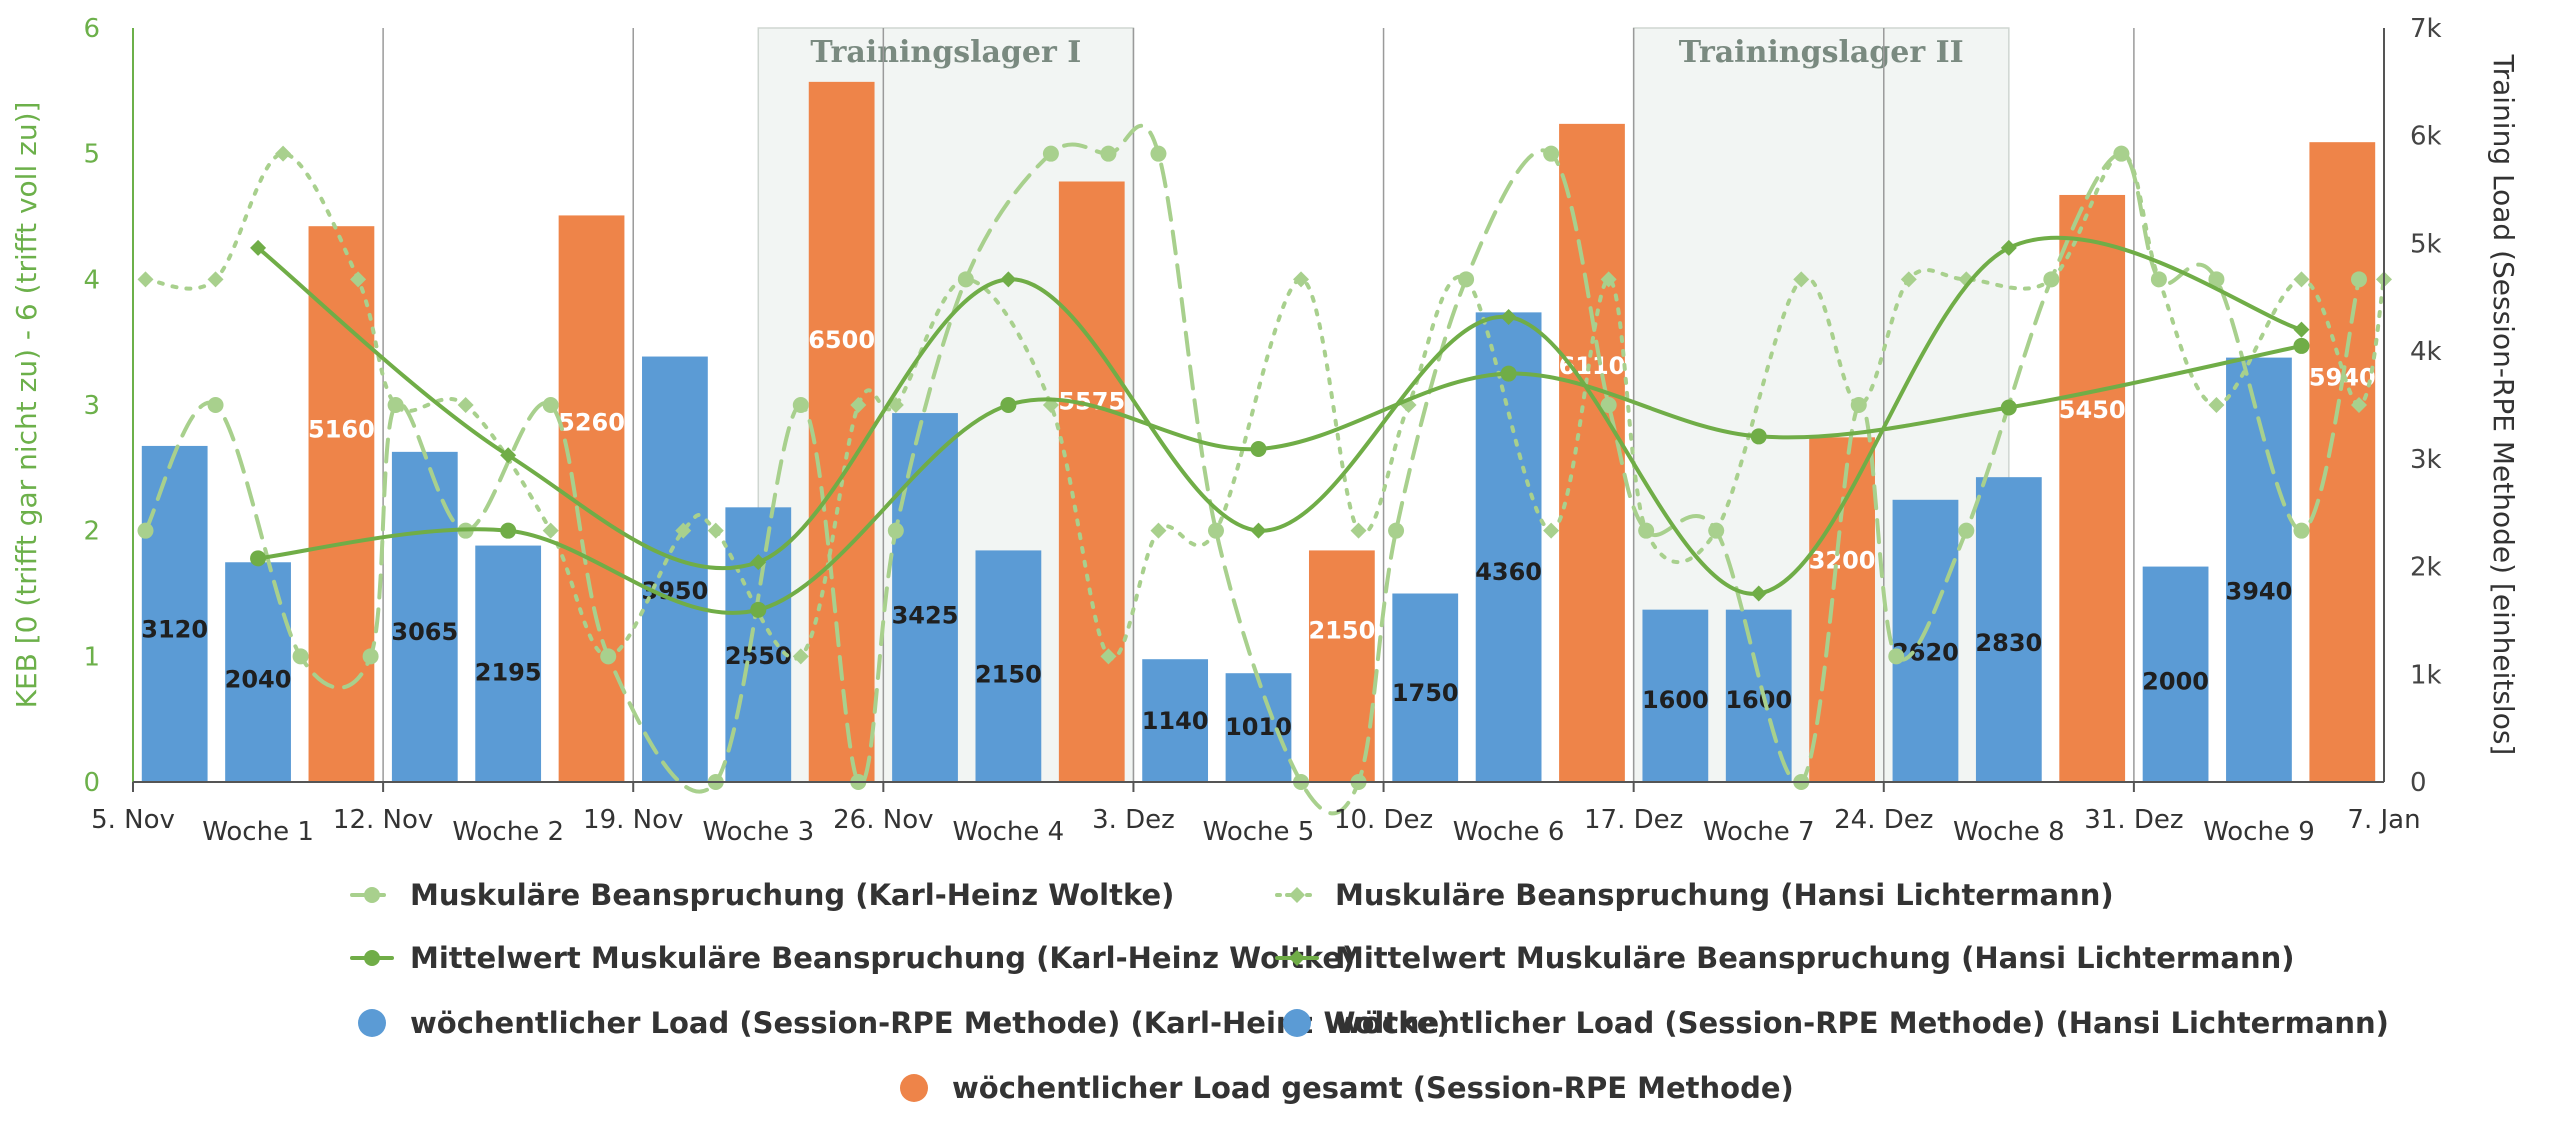 The image size is (2574, 1126). I want to click on line-karl-mean-point, so click(1258, 448).